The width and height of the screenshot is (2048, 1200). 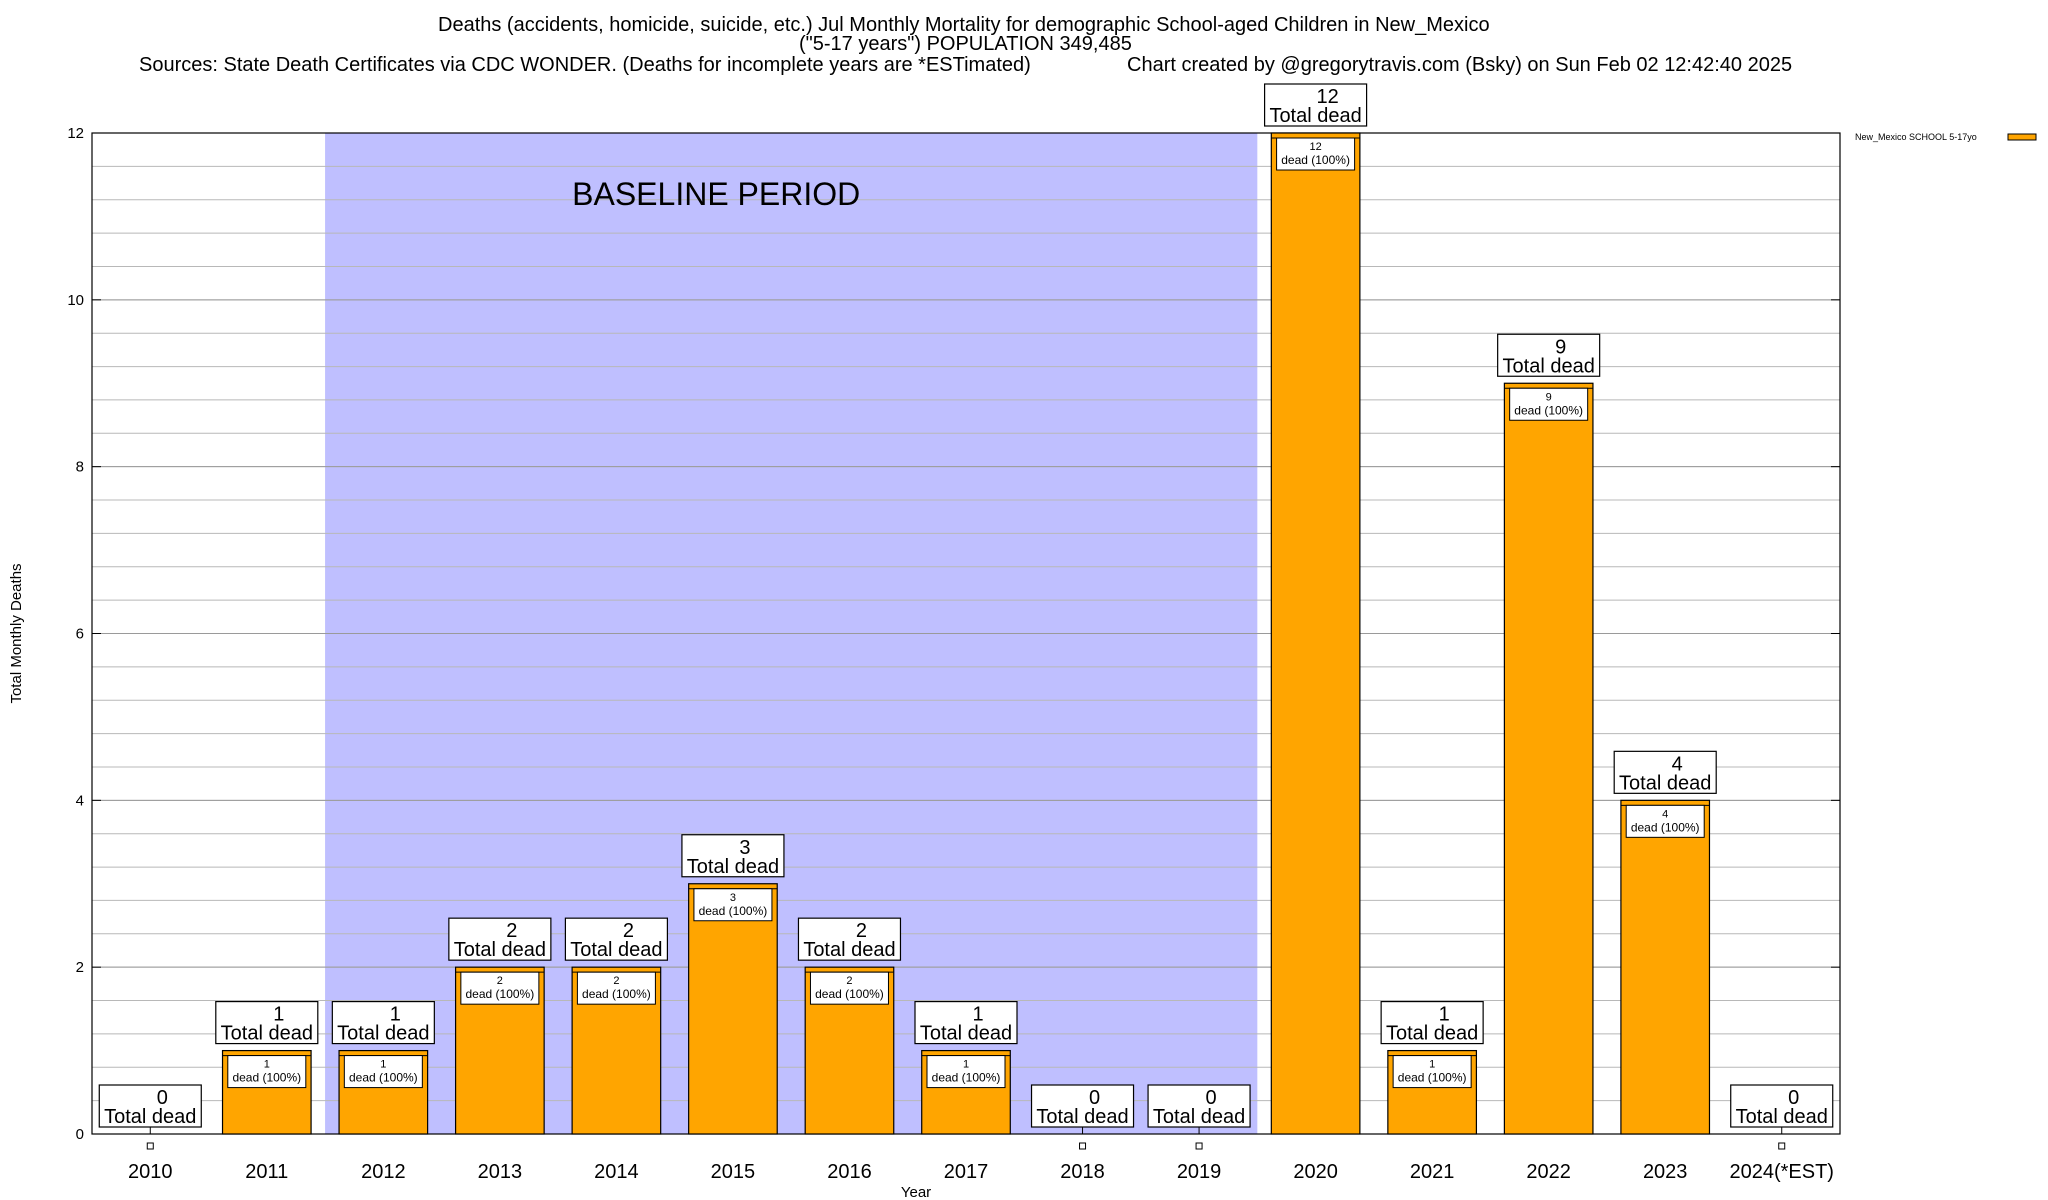 What do you see at coordinates (1916, 137) in the screenshot?
I see `legend-label: New_Mexico SCHOOL 5-17yo` at bounding box center [1916, 137].